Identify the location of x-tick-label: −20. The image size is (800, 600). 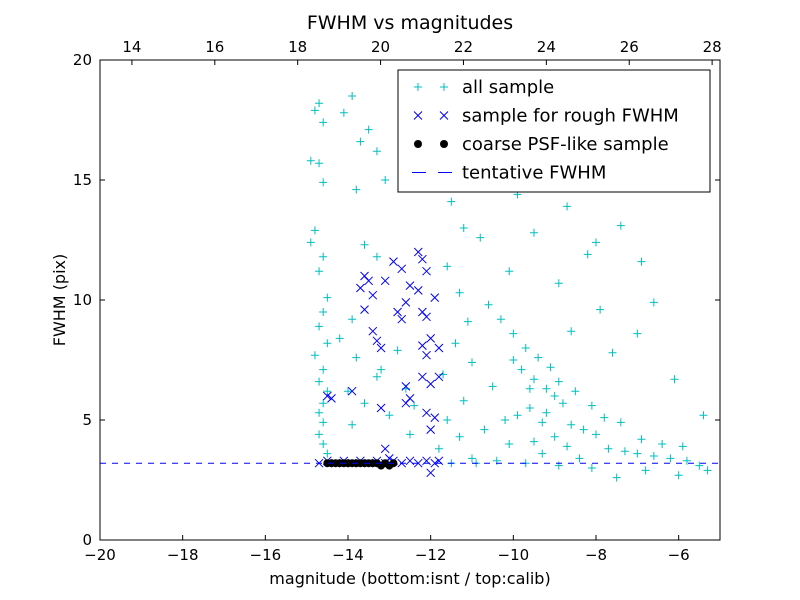
(100, 555).